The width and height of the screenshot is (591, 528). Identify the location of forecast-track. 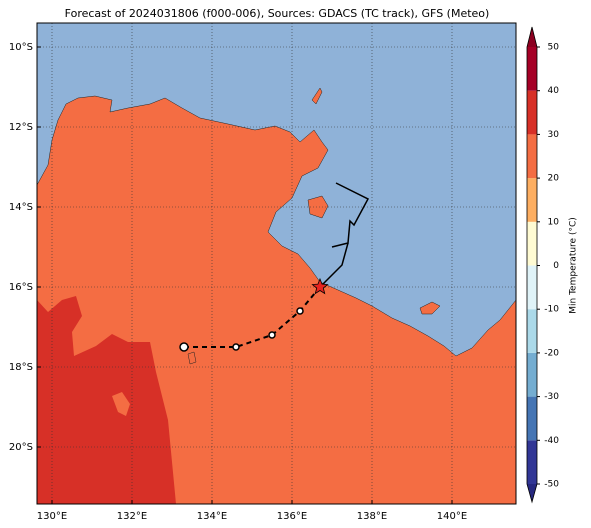
(252, 317).